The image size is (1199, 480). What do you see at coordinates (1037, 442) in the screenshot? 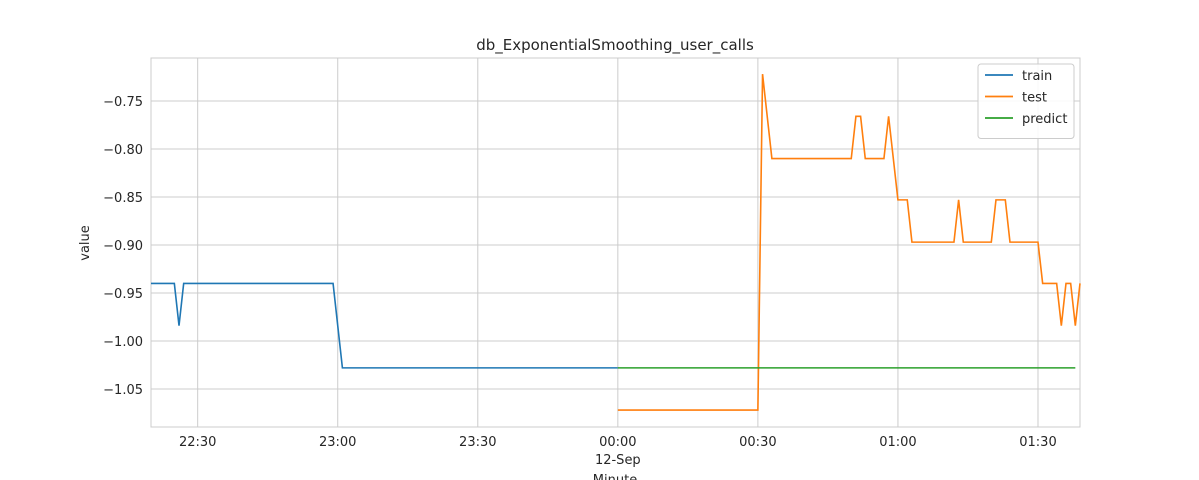
I see `x-tick-label: 01:30` at bounding box center [1037, 442].